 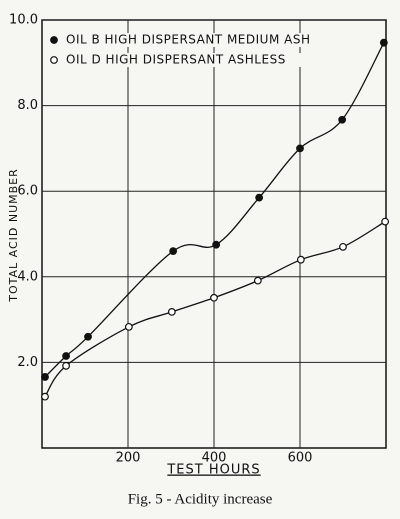 I want to click on y-axis-label: TOTAL ACID NUMBER, so click(x=13, y=235).